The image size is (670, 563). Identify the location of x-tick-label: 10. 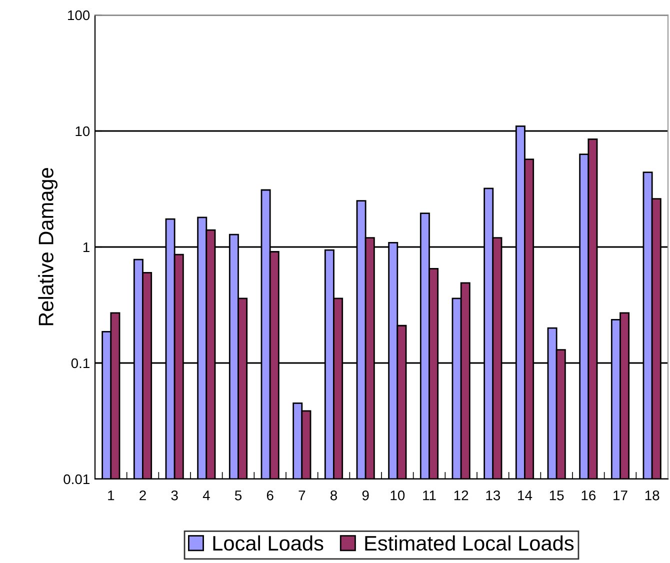
(397, 495).